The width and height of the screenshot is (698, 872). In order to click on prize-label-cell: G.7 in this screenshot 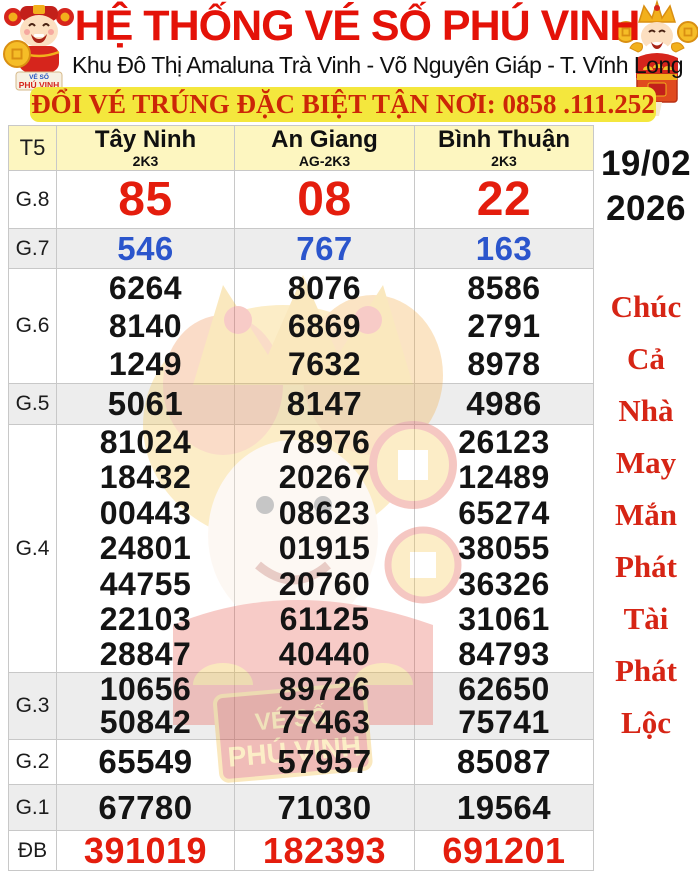, I will do `click(32, 248)`.